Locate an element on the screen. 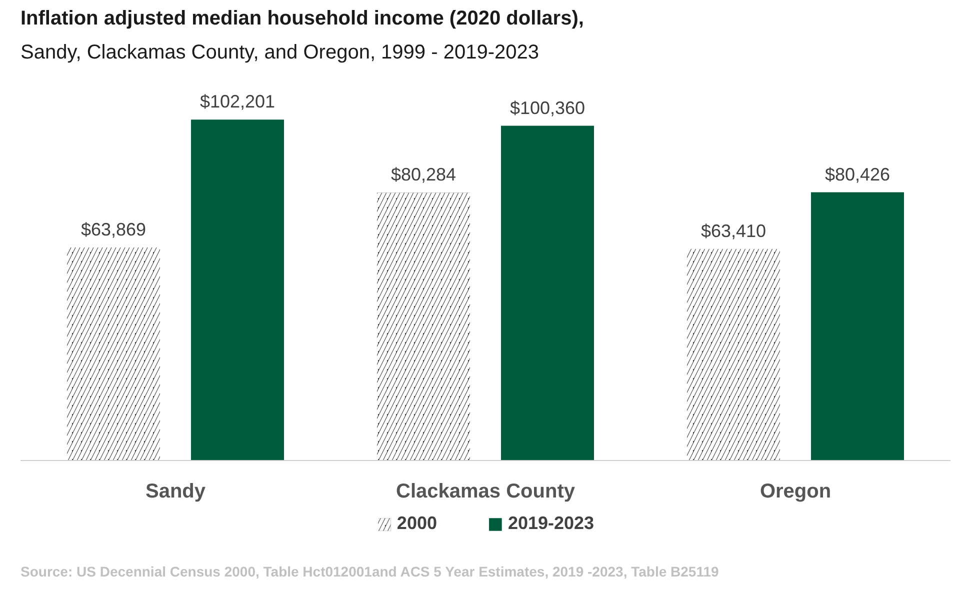 This screenshot has height=592, width=980. data-label: $102,201 is located at coordinates (238, 102).